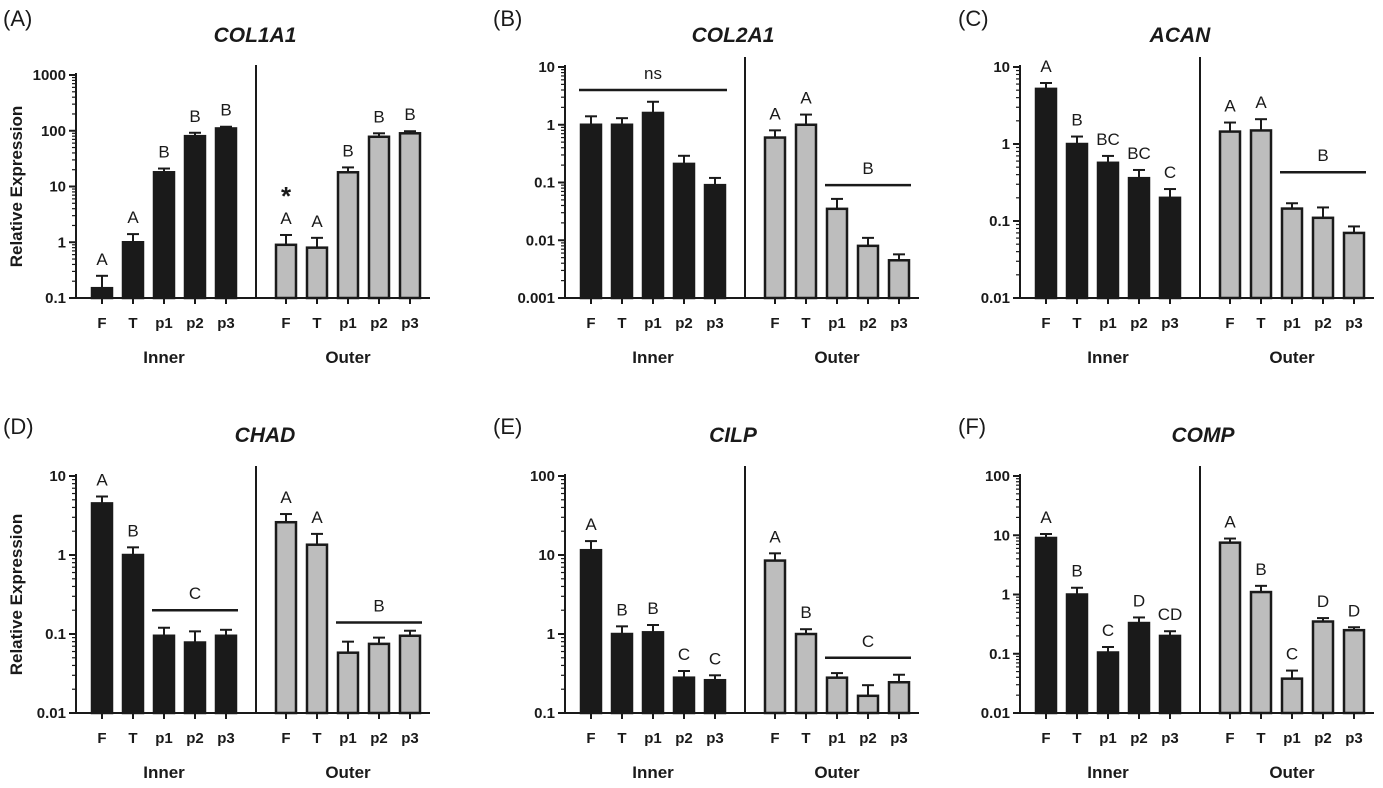 The height and width of the screenshot is (788, 1383). What do you see at coordinates (536, 298) in the screenshot?
I see `y-tick-label: 0.001` at bounding box center [536, 298].